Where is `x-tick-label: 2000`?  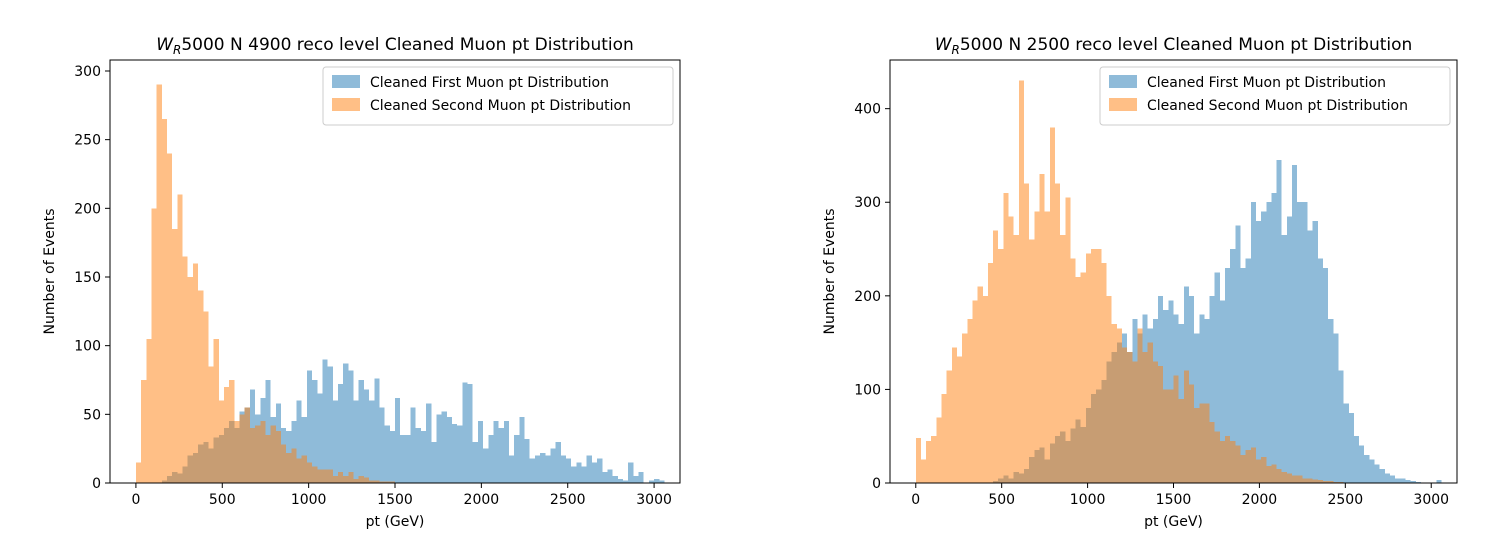
x-tick-label: 2000 is located at coordinates (482, 500).